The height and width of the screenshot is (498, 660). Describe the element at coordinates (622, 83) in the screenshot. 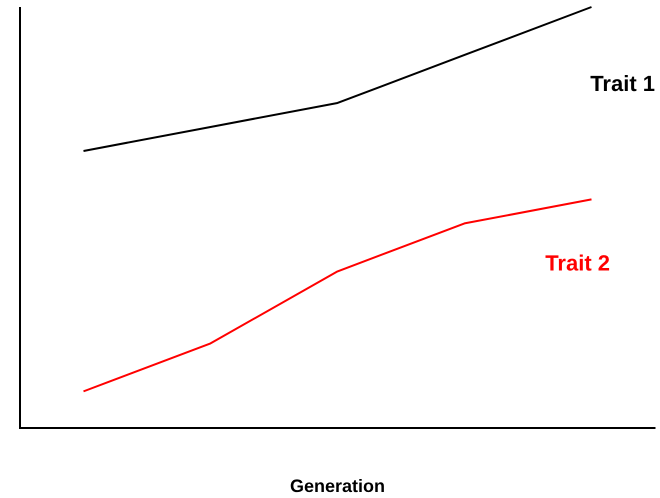

I see `text: Trait 1` at that location.